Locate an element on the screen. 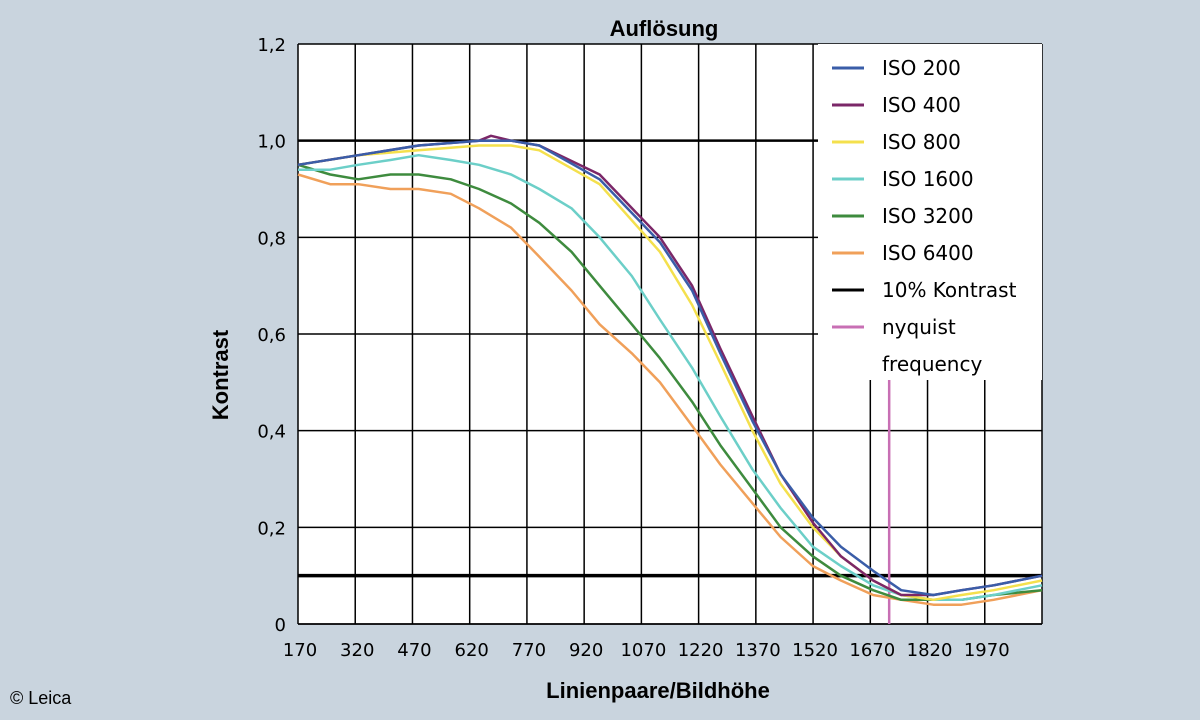 Image resolution: width=1200 pixels, height=720 pixels. x-tick-label: 620 is located at coordinates (472, 650).